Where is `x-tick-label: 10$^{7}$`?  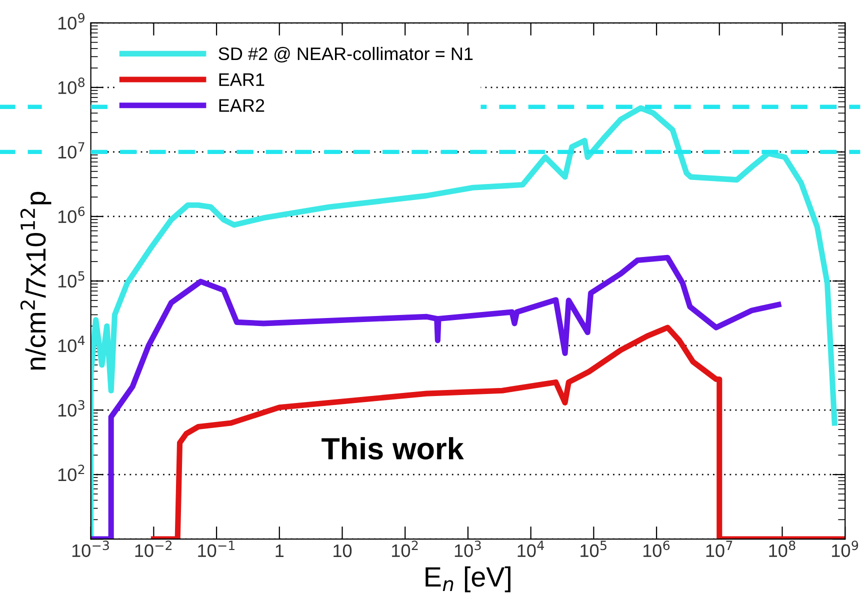 x-tick-label: 10$^{7}$ is located at coordinates (719, 549).